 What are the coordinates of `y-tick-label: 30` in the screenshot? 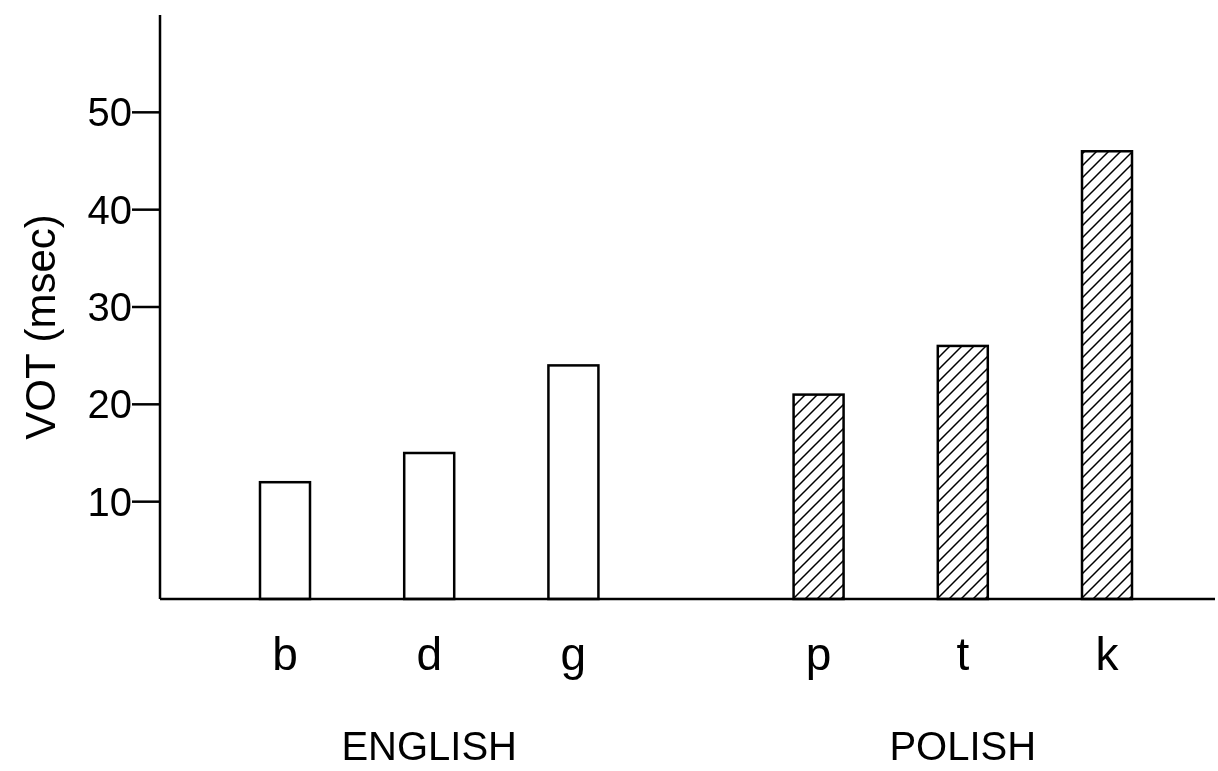 It's located at (109, 307).